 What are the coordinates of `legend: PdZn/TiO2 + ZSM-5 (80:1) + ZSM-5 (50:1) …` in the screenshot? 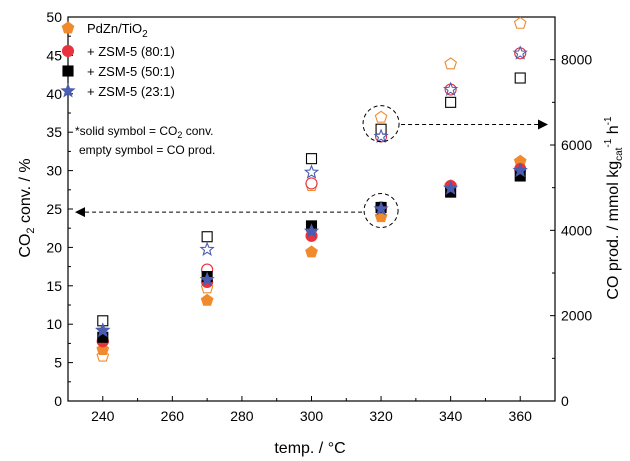 It's located at (117, 60).